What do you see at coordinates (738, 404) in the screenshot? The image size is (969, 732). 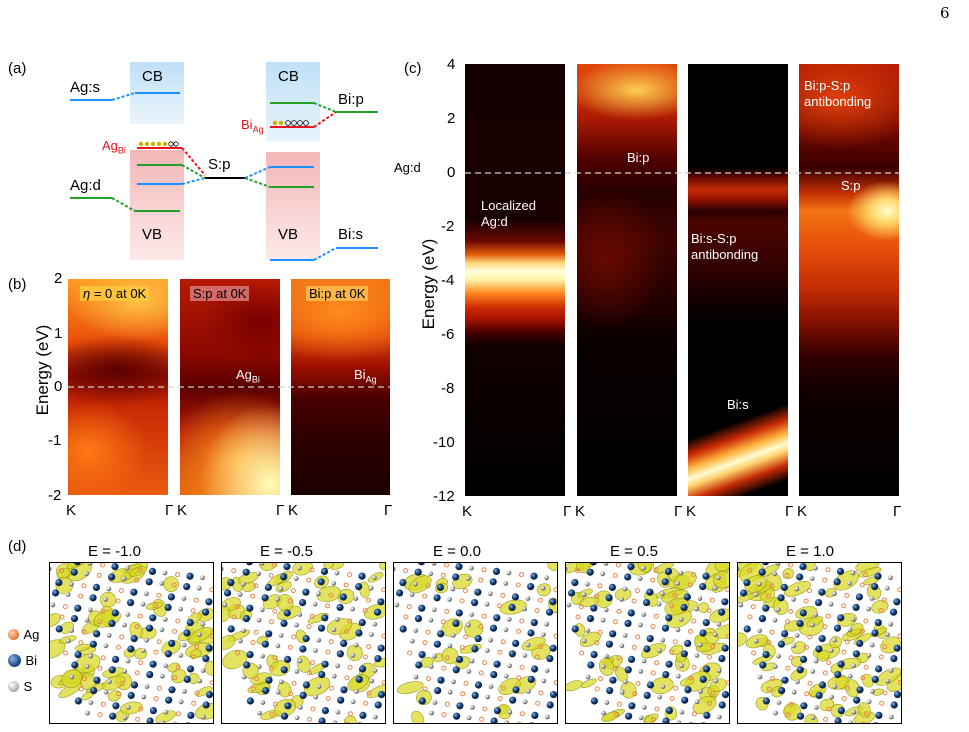 I see `annotation-bi-s: Bi:s` at bounding box center [738, 404].